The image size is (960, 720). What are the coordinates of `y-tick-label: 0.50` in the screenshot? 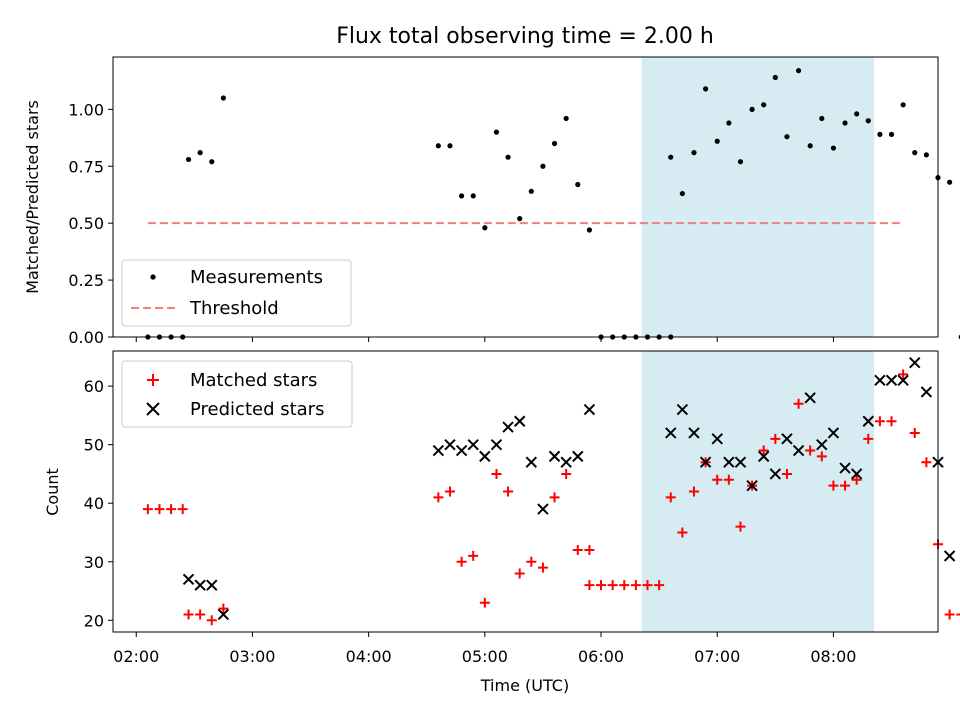 It's located at (86, 223).